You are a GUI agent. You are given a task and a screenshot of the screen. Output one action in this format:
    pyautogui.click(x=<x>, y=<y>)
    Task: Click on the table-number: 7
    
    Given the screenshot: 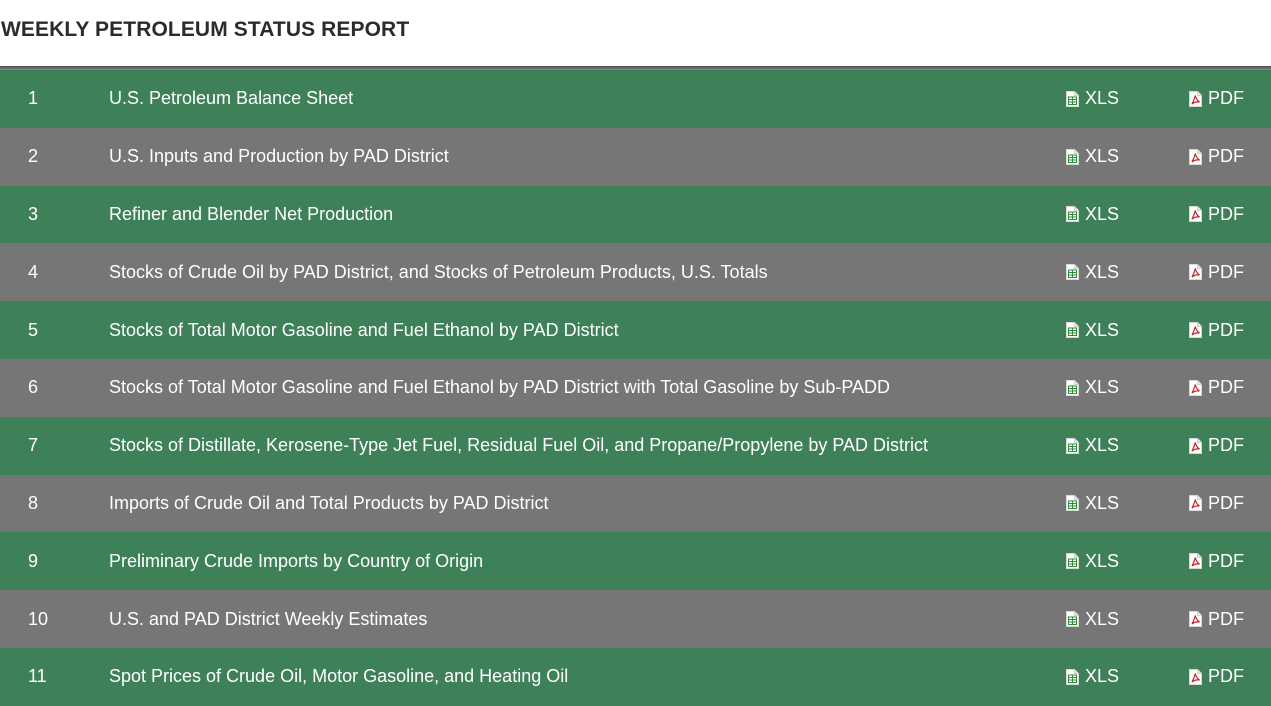 What is the action you would take?
    pyautogui.click(x=33, y=445)
    